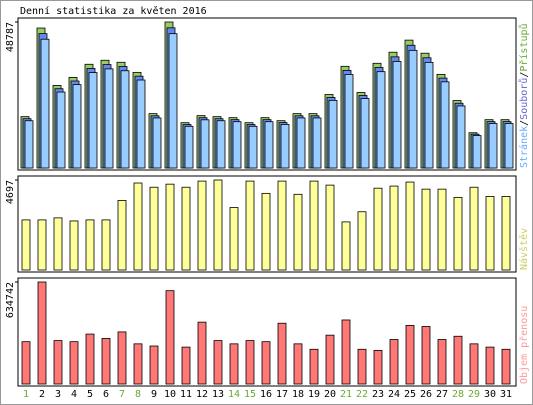 The height and width of the screenshot is (405, 533). Describe the element at coordinates (524, 99) in the screenshot. I see `legend-entry: Souborů` at that location.